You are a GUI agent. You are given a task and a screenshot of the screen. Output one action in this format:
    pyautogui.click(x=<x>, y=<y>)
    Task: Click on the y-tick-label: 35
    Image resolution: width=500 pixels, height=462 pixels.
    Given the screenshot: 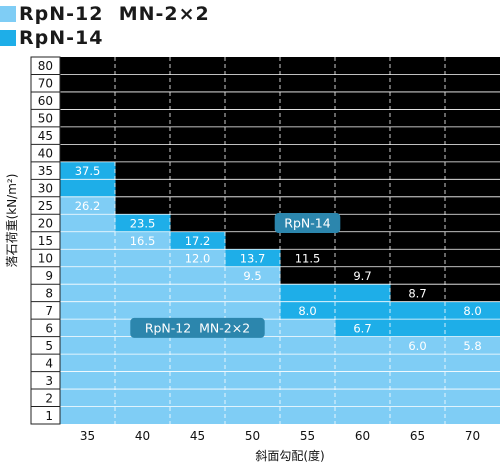 What is the action you would take?
    pyautogui.click(x=45, y=171)
    